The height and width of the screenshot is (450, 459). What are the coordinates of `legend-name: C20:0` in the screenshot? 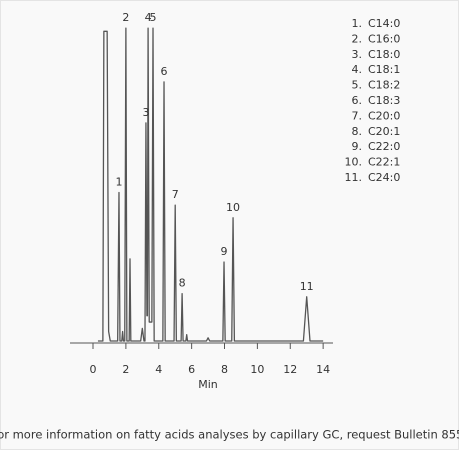 It's located at (384, 115).